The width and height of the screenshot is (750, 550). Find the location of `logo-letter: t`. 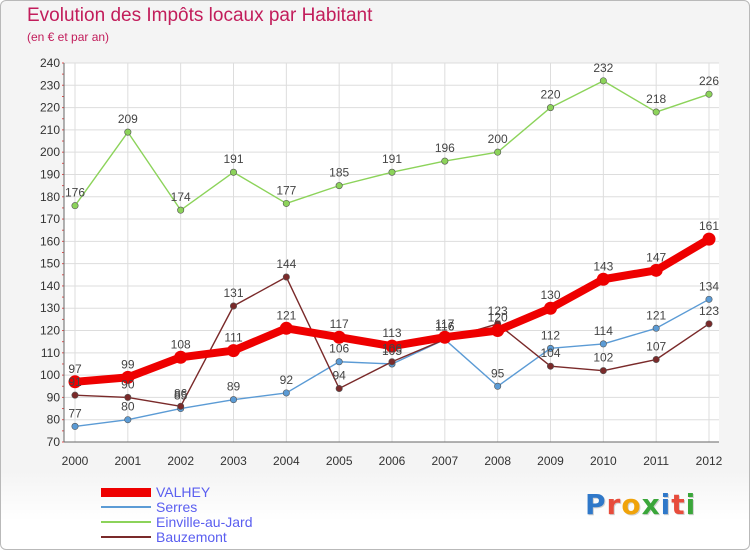

logo-letter: t is located at coordinates (678, 504).